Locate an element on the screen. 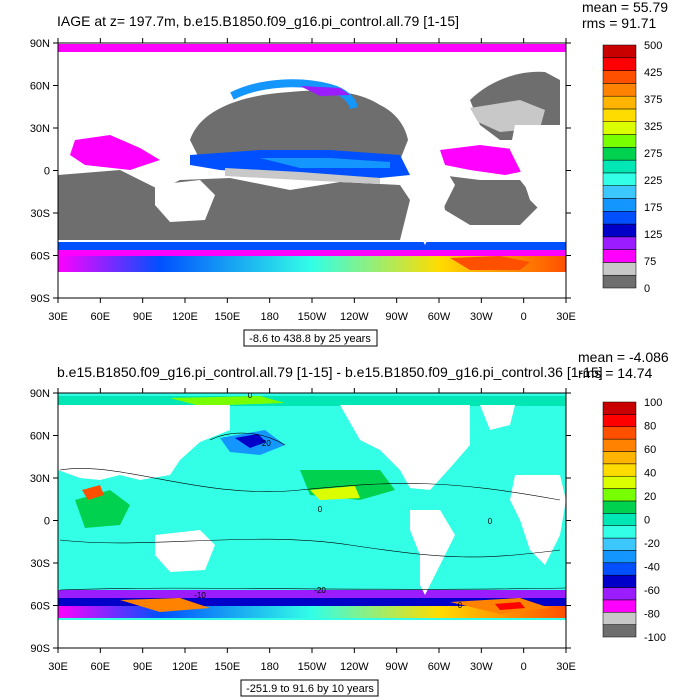 The image size is (700, 700). indian-hotspot is located at coordinates (93, 492).